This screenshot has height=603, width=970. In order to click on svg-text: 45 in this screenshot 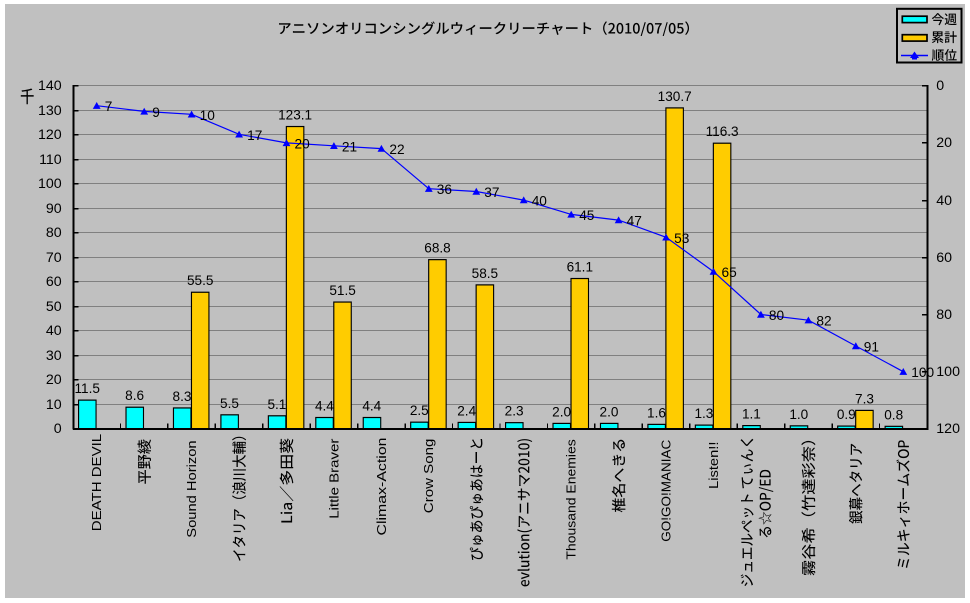, I will do `click(587, 215)`.